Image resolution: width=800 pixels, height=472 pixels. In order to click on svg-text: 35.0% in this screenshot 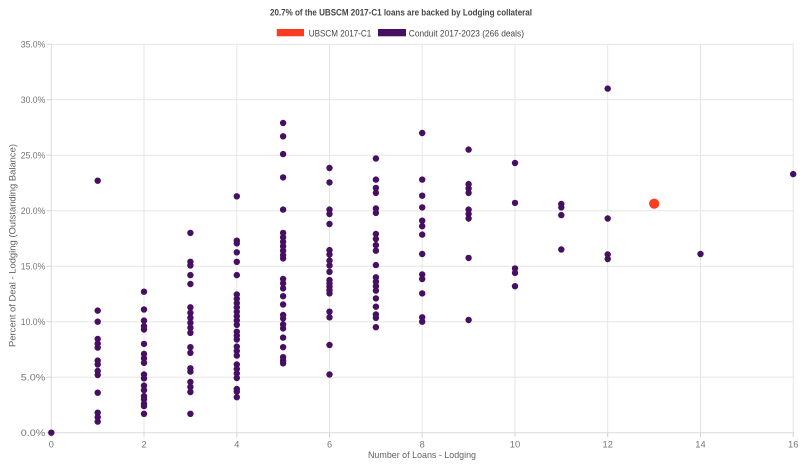, I will do `click(33, 44)`.